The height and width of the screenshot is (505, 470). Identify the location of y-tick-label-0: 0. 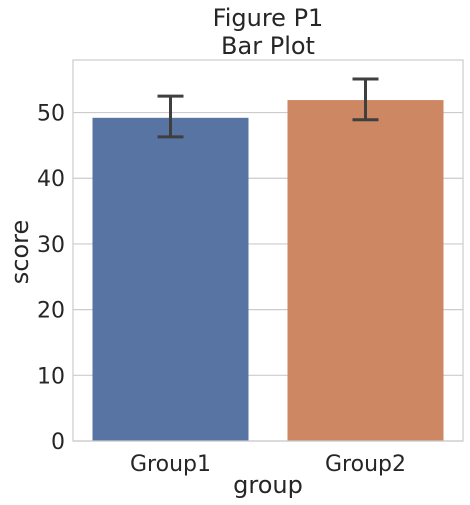
(58, 442).